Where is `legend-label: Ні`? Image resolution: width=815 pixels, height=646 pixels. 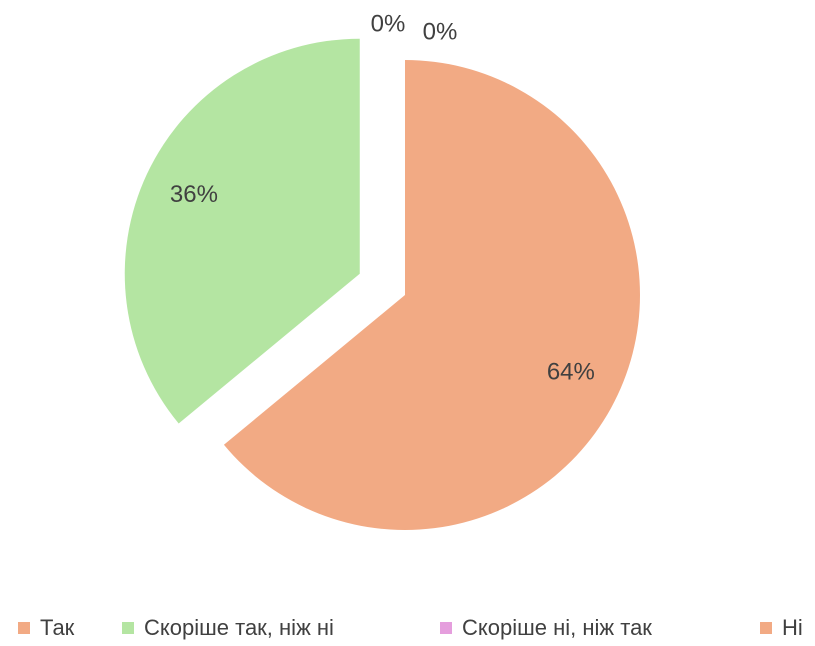 legend-label: Ні is located at coordinates (792, 627).